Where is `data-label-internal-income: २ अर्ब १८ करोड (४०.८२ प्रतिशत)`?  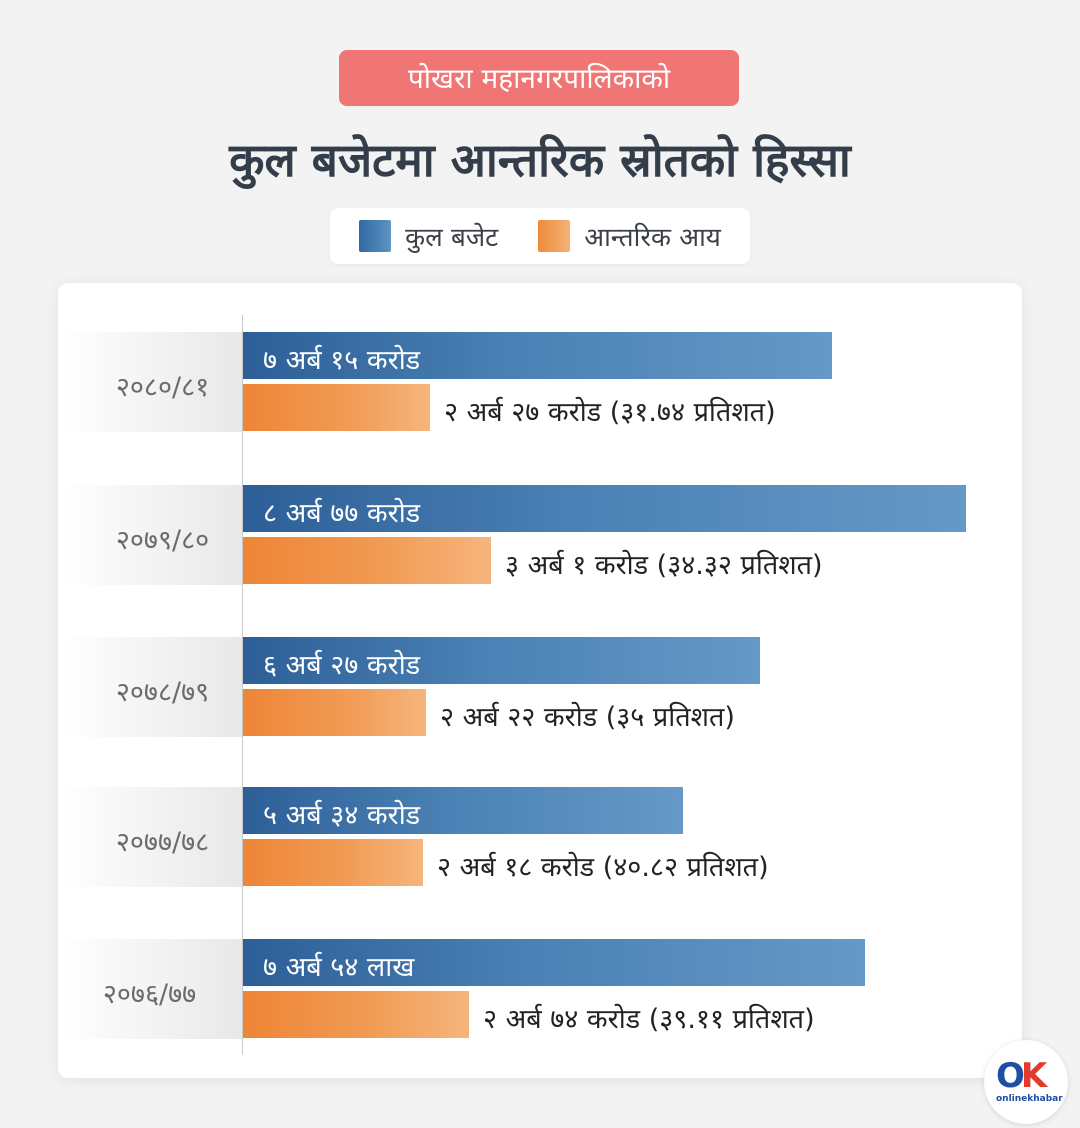 data-label-internal-income: २ अर्ब १८ करोड (४०.८२ प्रतिशत) is located at coordinates (603, 867).